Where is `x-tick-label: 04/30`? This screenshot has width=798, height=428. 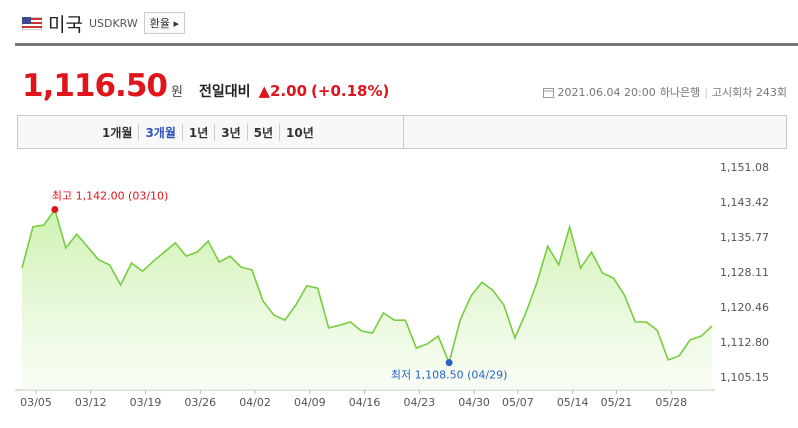
x-tick-label: 04/30 is located at coordinates (474, 402).